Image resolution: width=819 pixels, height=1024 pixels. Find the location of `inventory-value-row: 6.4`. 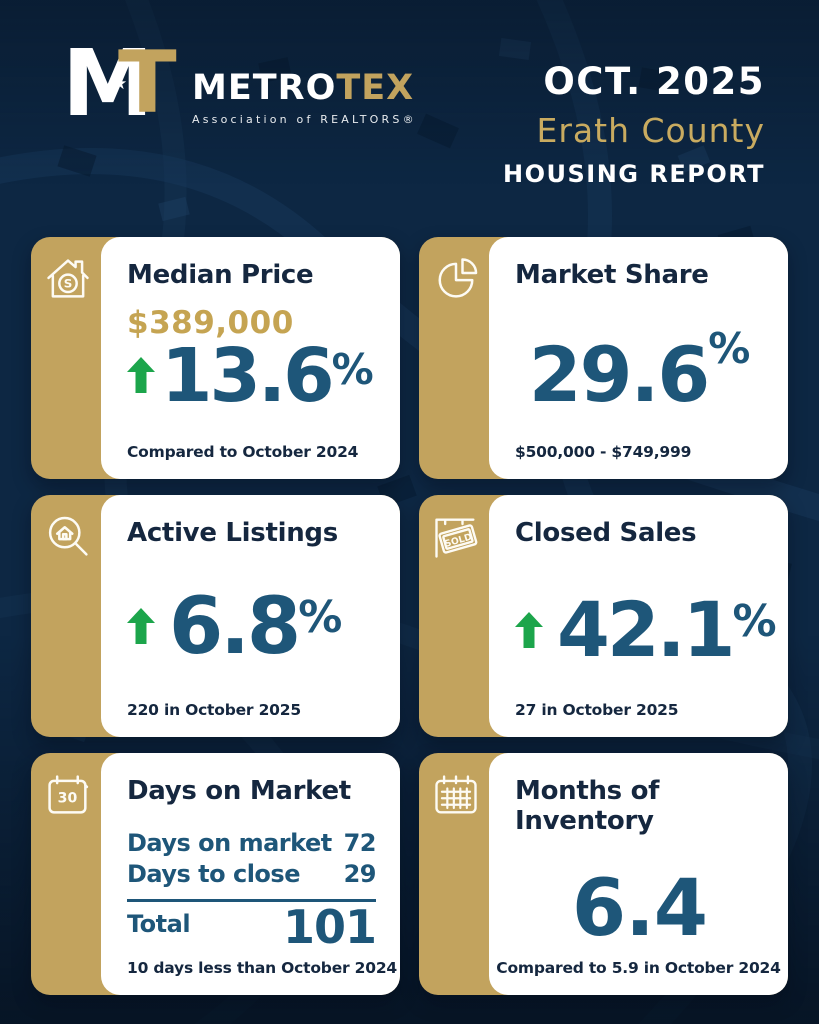

inventory-value-row: 6.4 is located at coordinates (639, 909).